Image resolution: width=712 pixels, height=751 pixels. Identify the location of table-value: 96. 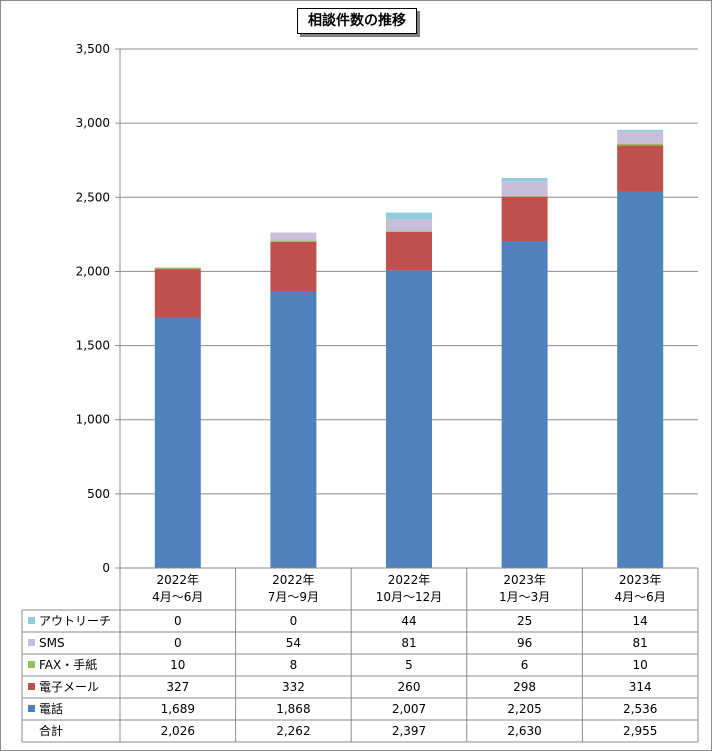
(524, 643).